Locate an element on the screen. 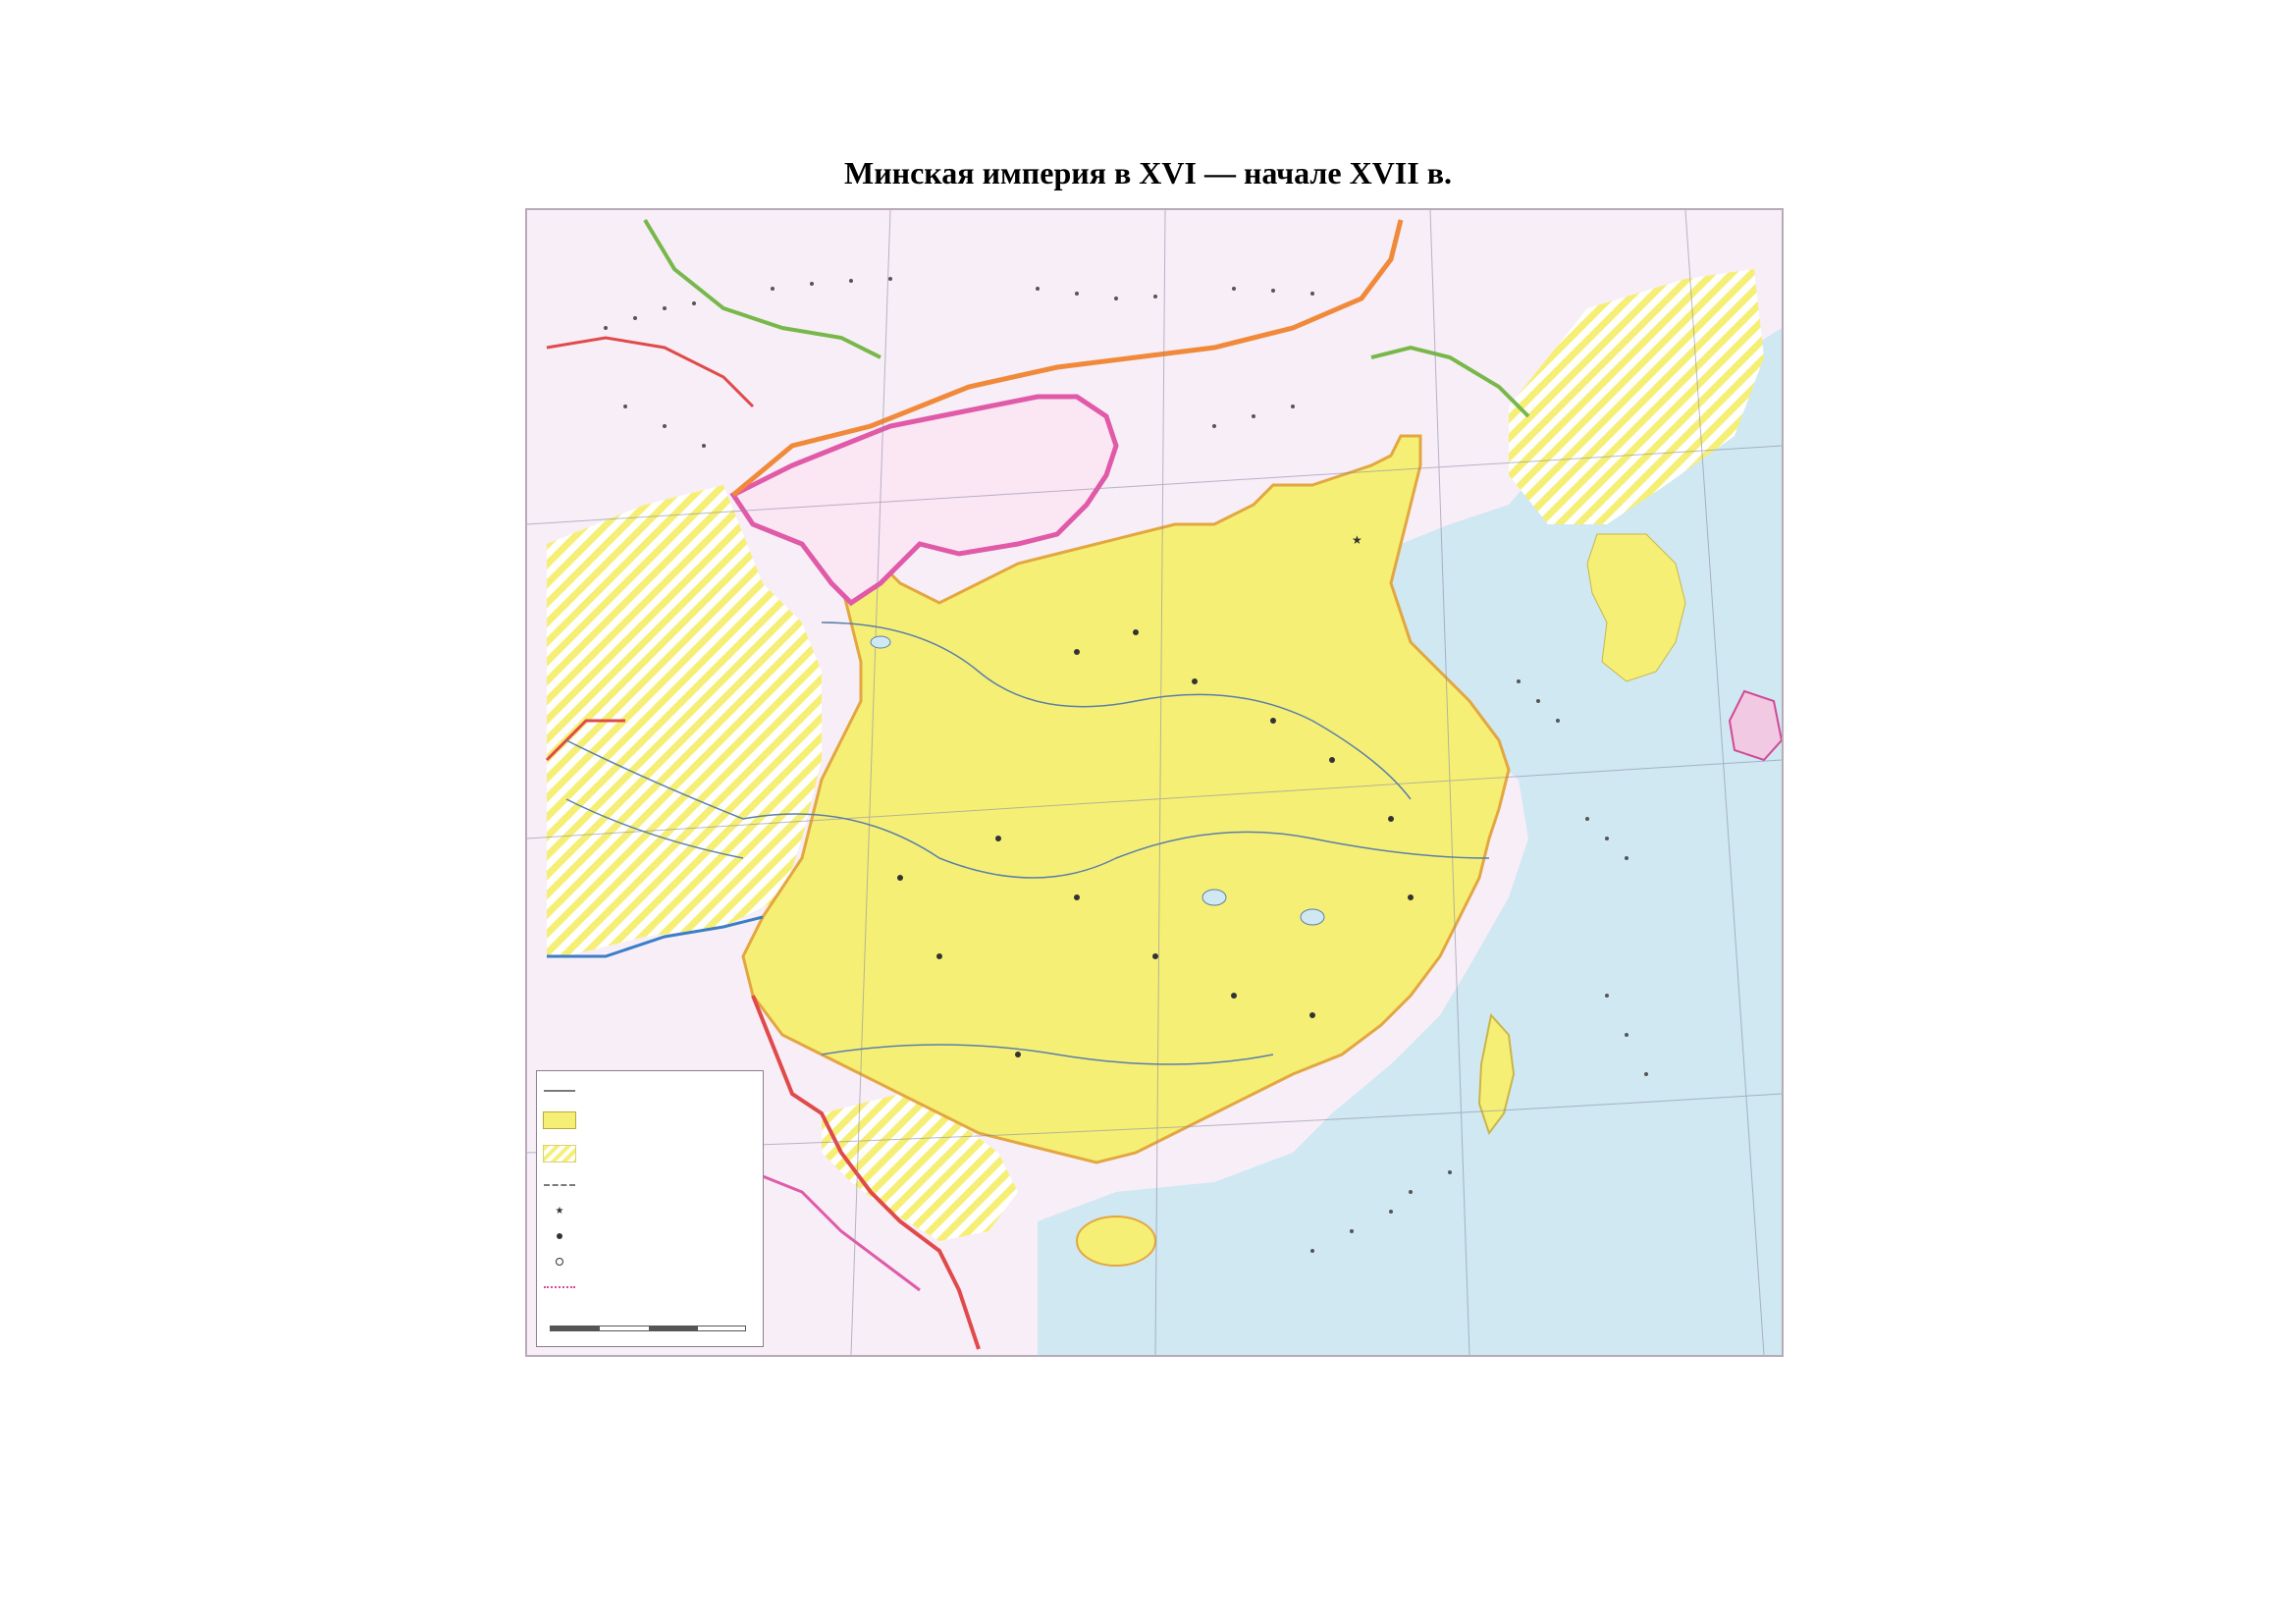  map-legend: ★ is located at coordinates (650, 1208).